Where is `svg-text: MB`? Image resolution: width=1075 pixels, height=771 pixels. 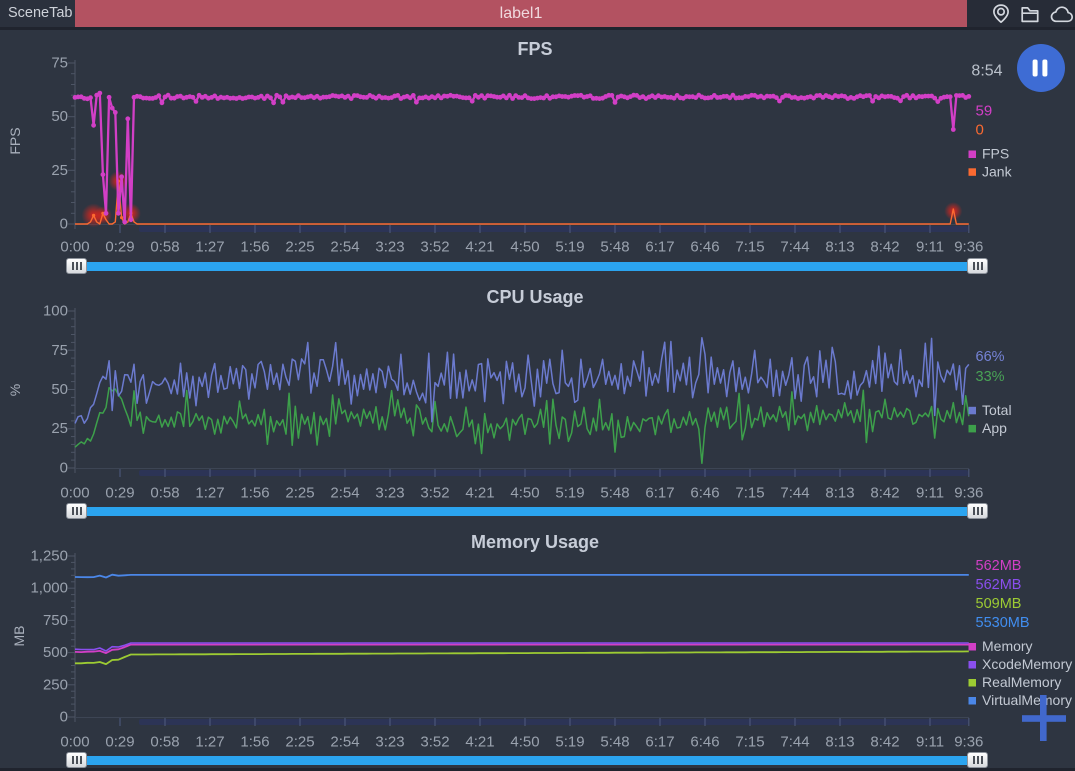
svg-text: MB is located at coordinates (19, 636).